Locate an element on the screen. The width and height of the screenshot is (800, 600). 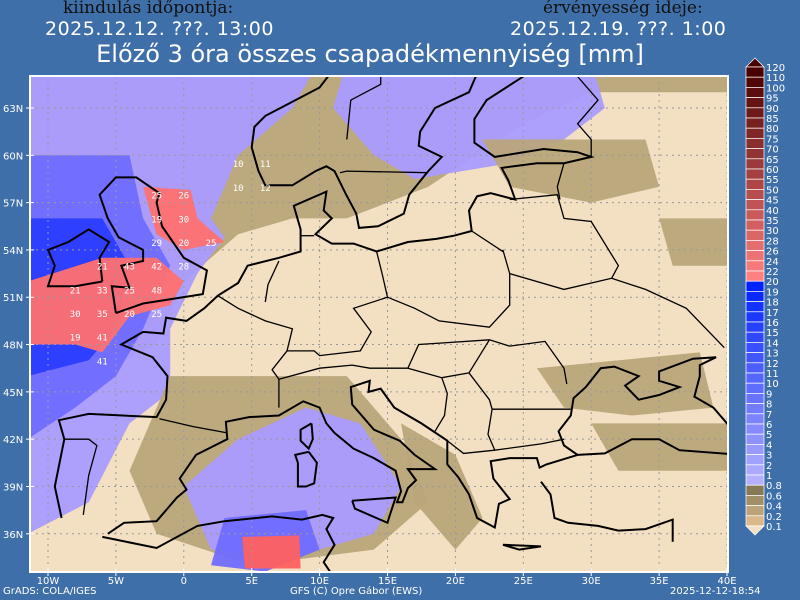
lon-tick-label: 35E is located at coordinates (659, 581).